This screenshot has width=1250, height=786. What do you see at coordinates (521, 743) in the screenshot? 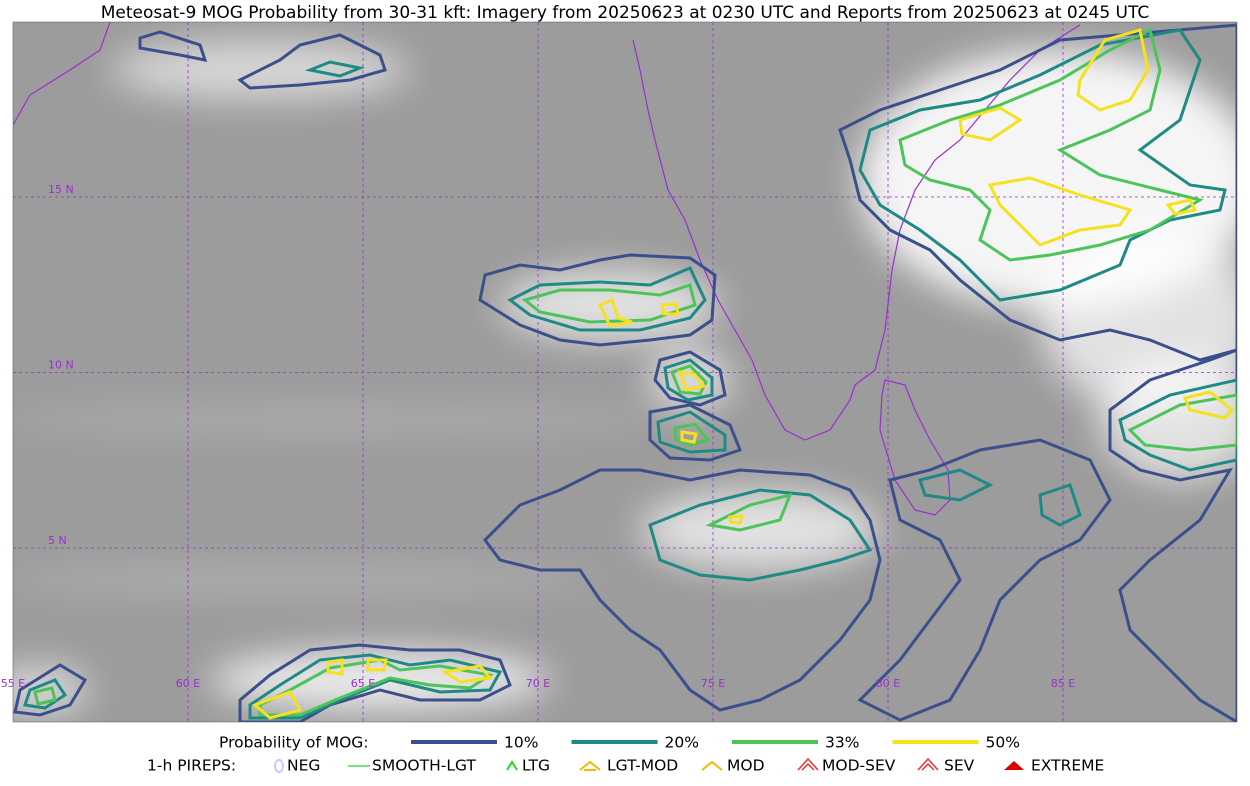
I see `legend-text: 10%` at bounding box center [521, 743].